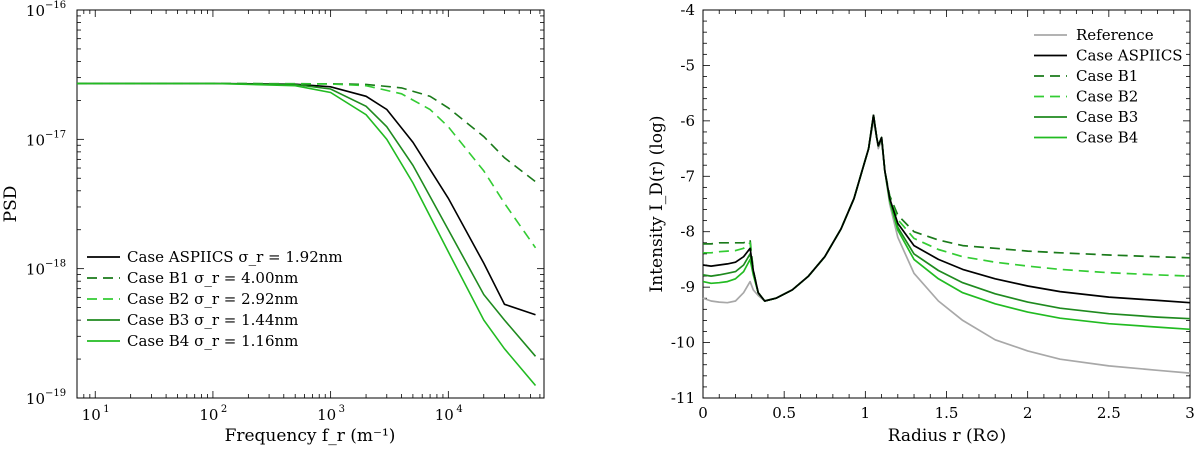 This screenshot has width=1200, height=453. I want to click on intensity-y-axis-label: Intensity I_D(r) (log), so click(657, 204).